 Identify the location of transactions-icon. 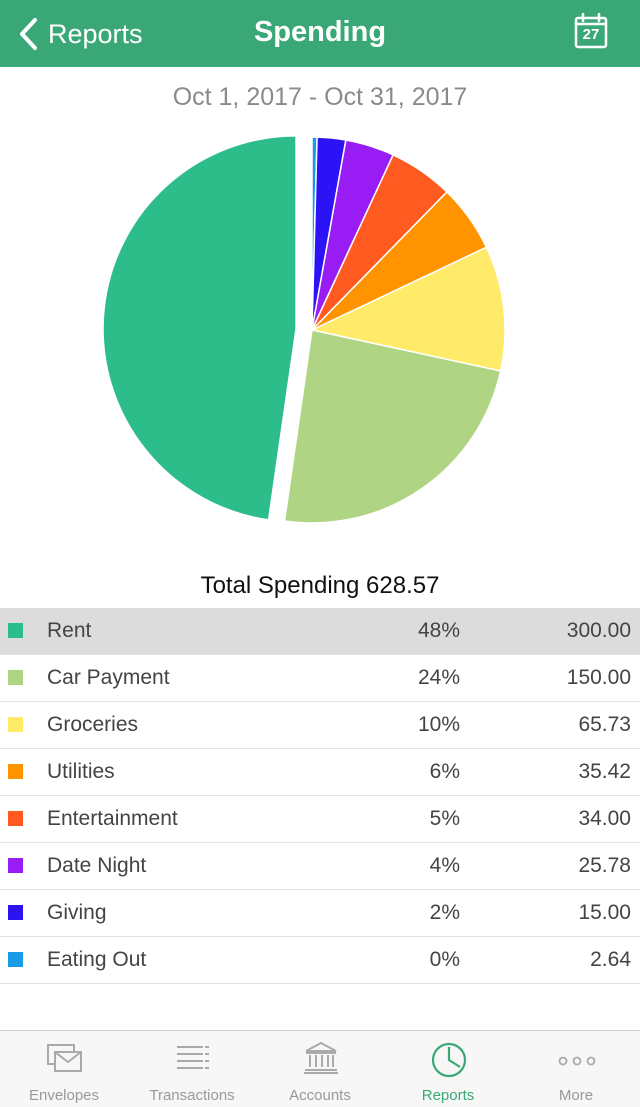
(193, 1057).